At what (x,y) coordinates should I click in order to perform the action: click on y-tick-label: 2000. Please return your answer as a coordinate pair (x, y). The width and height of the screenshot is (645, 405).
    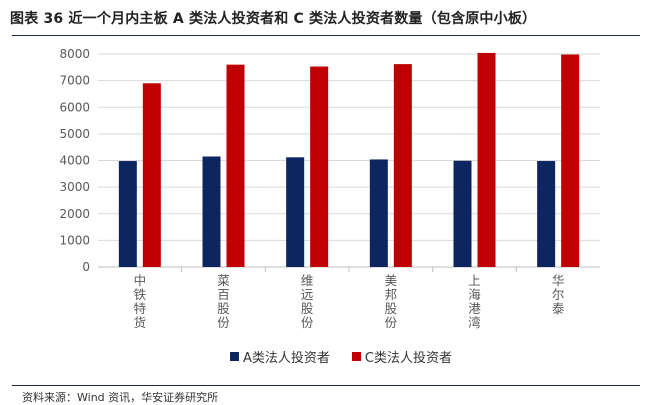
    Looking at the image, I should click on (74, 214).